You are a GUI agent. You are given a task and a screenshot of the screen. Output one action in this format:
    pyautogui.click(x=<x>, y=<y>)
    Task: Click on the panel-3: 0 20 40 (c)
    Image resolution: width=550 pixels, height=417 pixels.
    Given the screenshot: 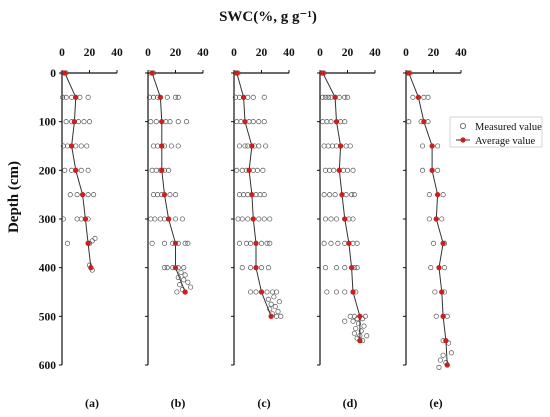 What is the action you would take?
    pyautogui.click(x=263, y=228)
    